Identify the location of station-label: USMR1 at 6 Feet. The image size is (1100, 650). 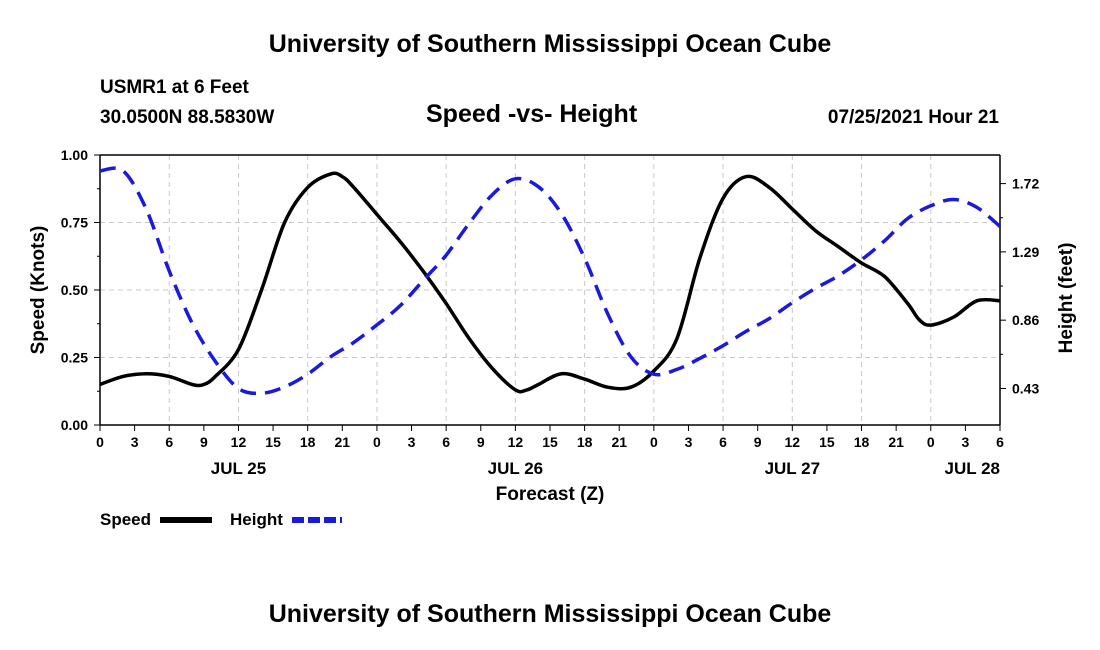
(174, 87).